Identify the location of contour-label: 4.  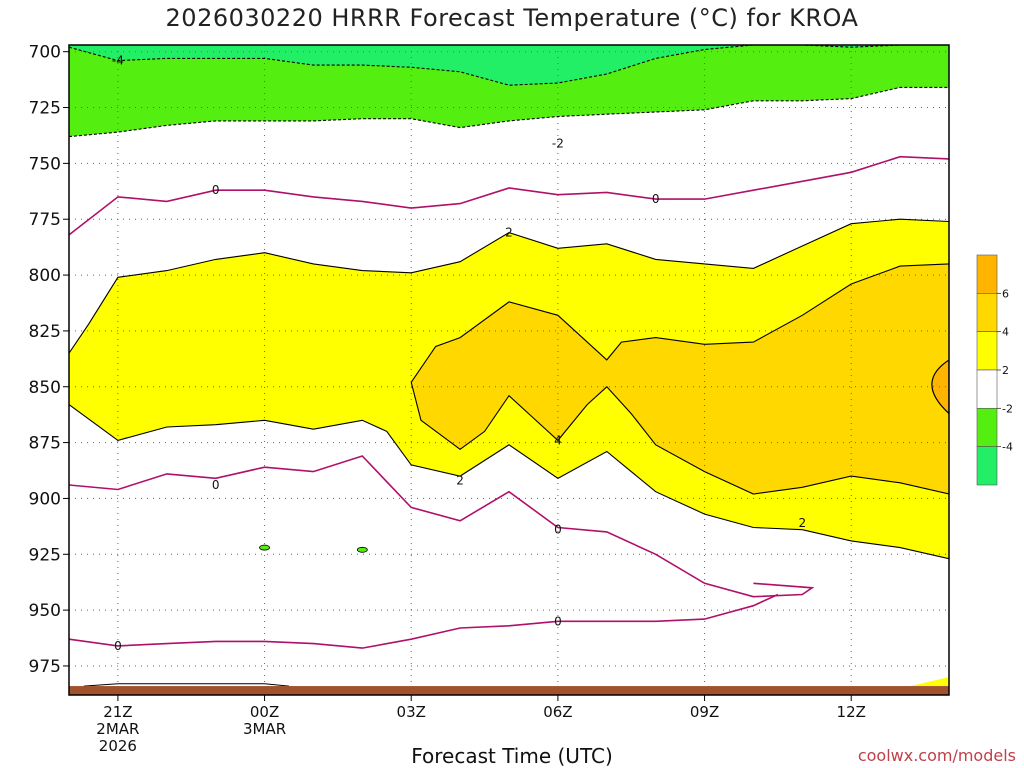
(558, 440).